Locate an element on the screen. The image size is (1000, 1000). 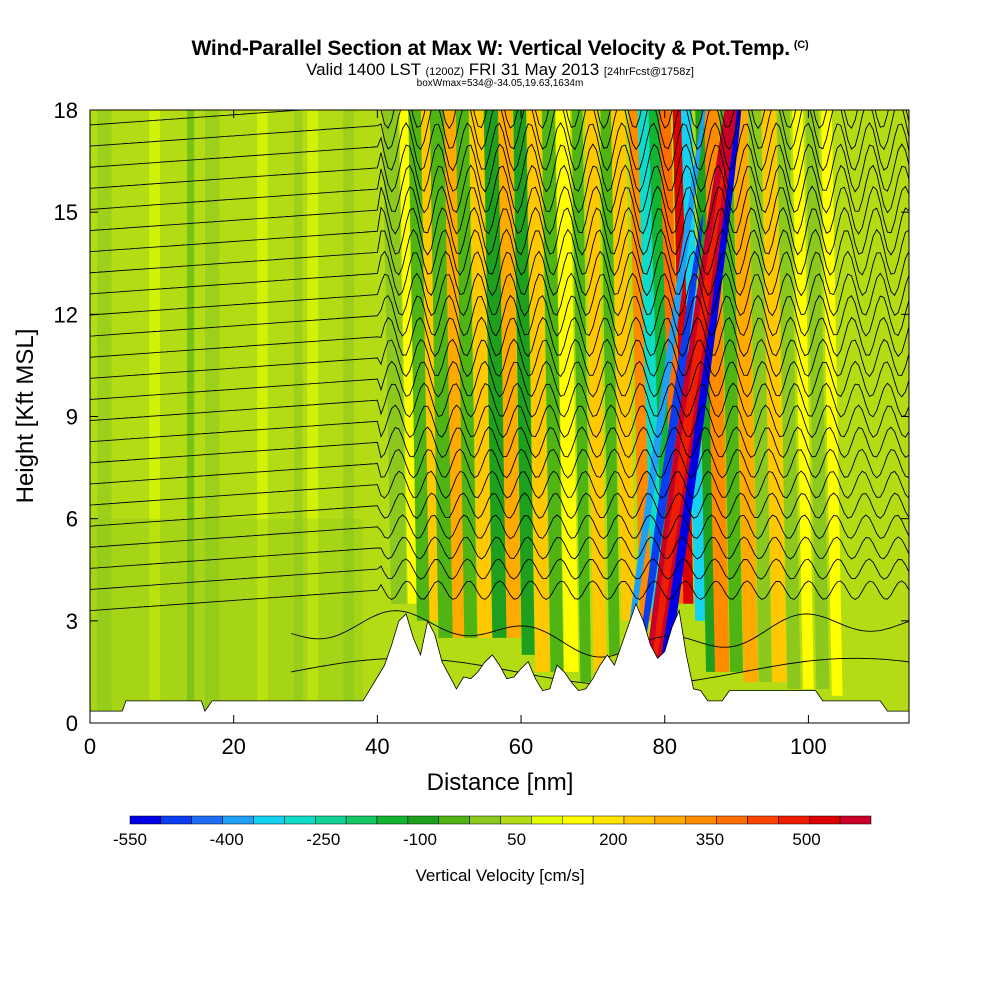
y-tick-label: 6 is located at coordinates (72, 519).